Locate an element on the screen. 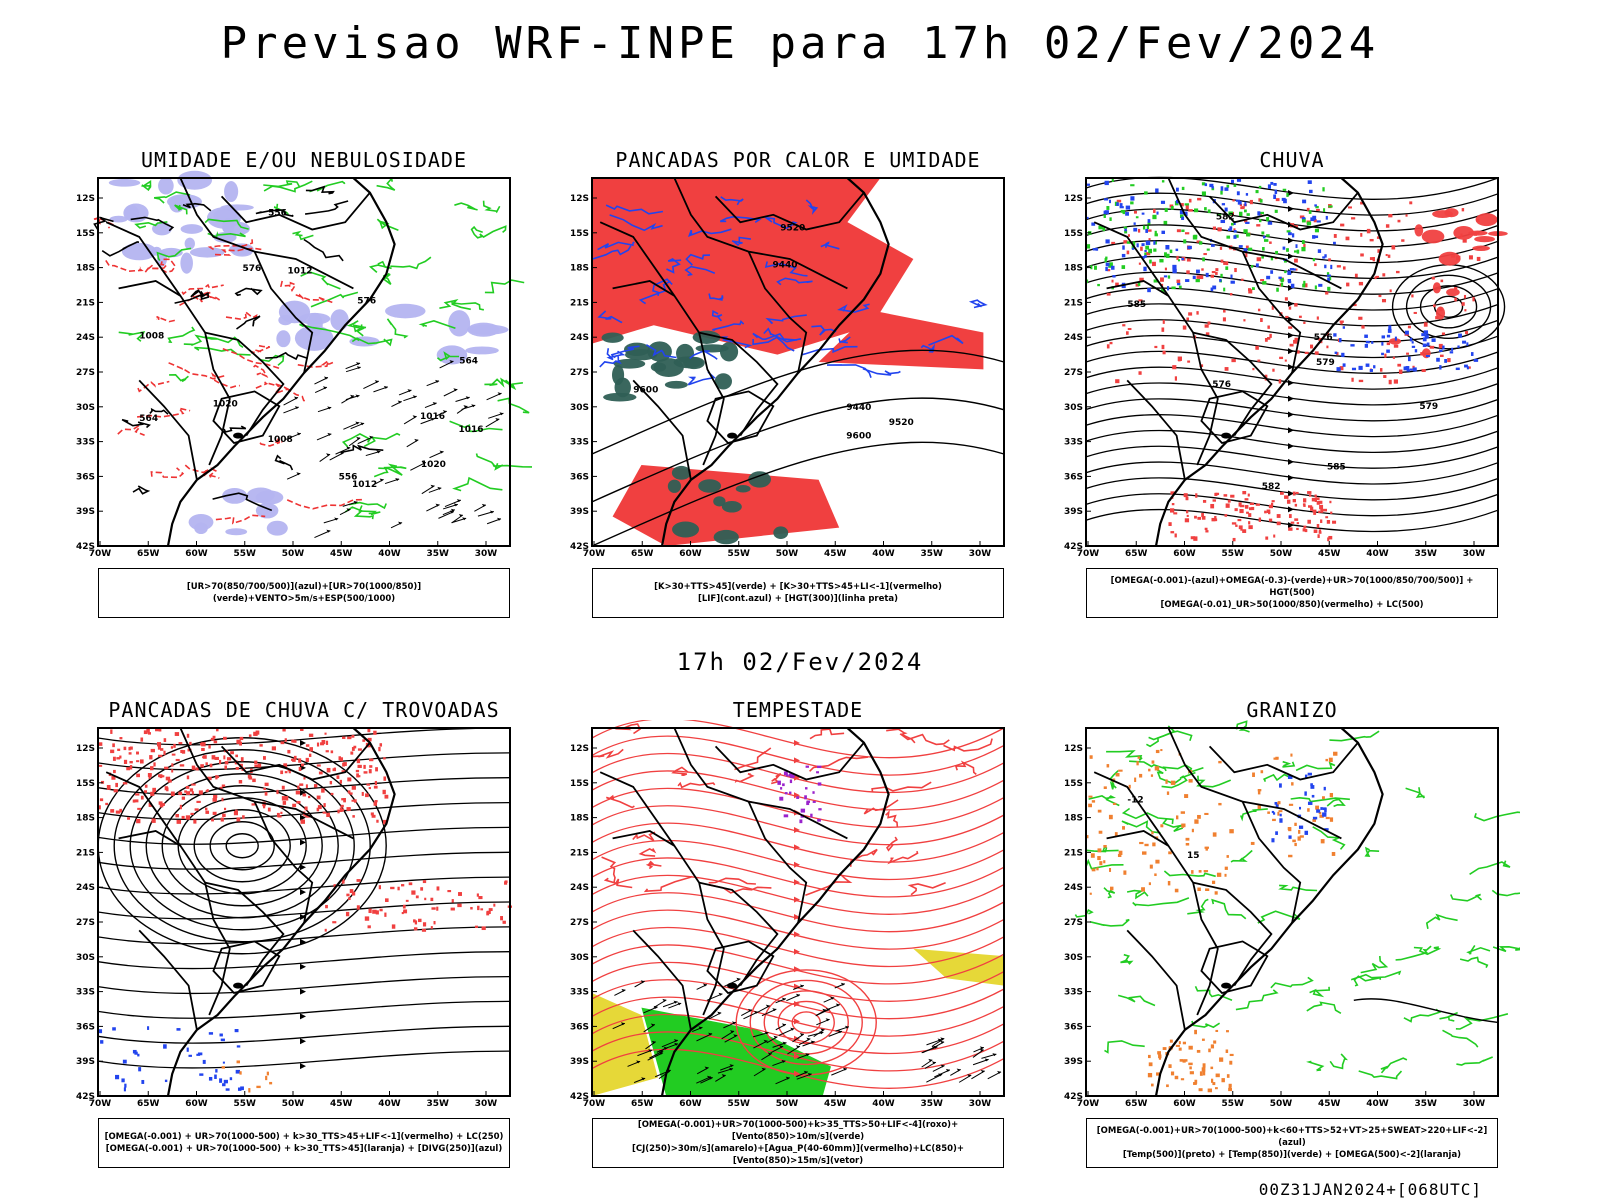 Image resolution: width=1600 pixels, height=1200 pixels. lat-tick-label: 18S is located at coordinates (85, 269).